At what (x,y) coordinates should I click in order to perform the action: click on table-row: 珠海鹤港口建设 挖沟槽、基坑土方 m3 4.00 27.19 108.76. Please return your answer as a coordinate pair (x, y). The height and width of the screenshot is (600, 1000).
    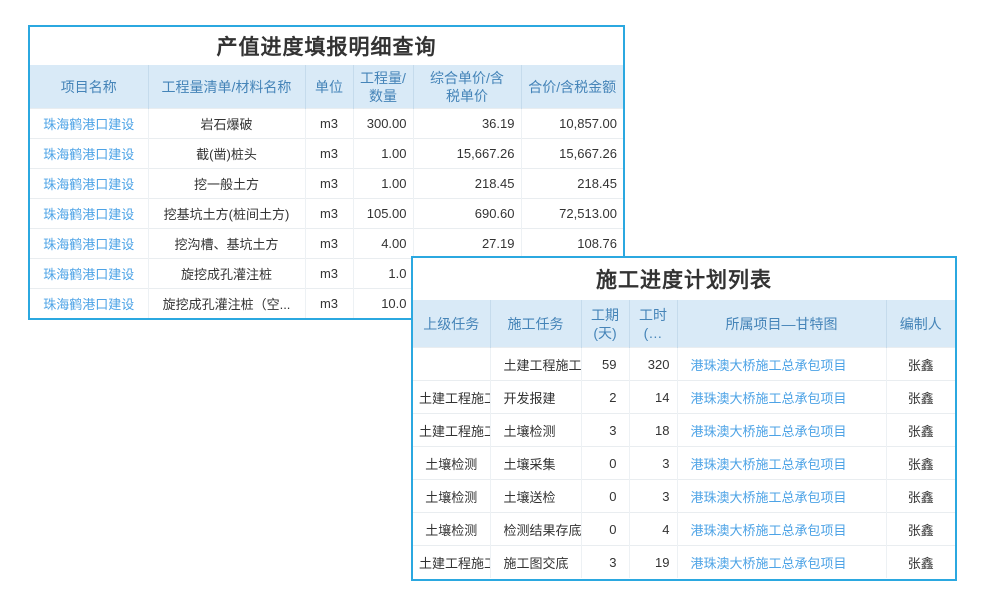
    Looking at the image, I should click on (326, 243).